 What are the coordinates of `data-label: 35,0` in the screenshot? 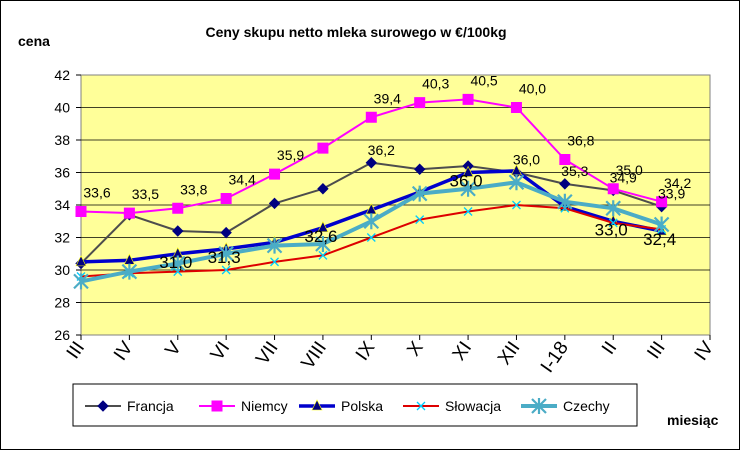 It's located at (629, 170).